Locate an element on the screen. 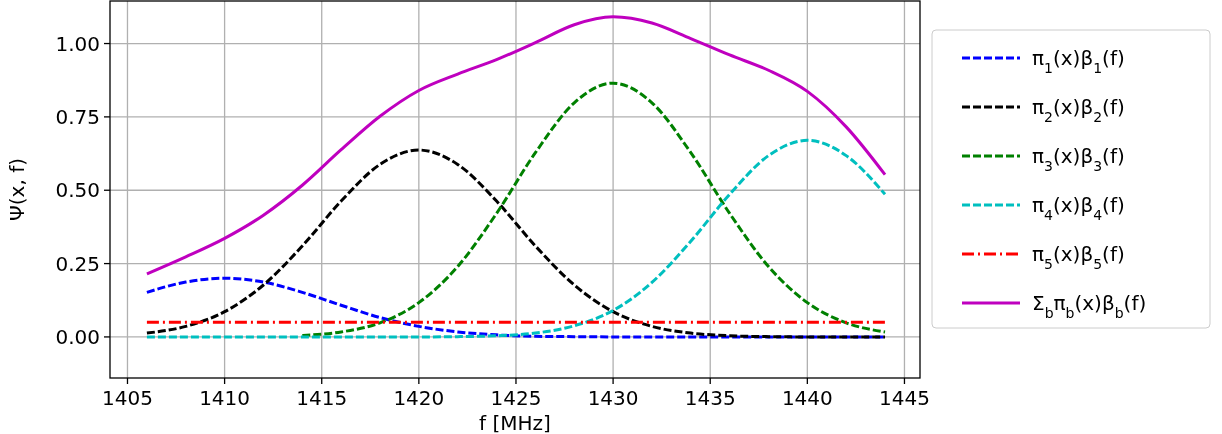  y-tick-label: 1.00 is located at coordinates (77, 43).